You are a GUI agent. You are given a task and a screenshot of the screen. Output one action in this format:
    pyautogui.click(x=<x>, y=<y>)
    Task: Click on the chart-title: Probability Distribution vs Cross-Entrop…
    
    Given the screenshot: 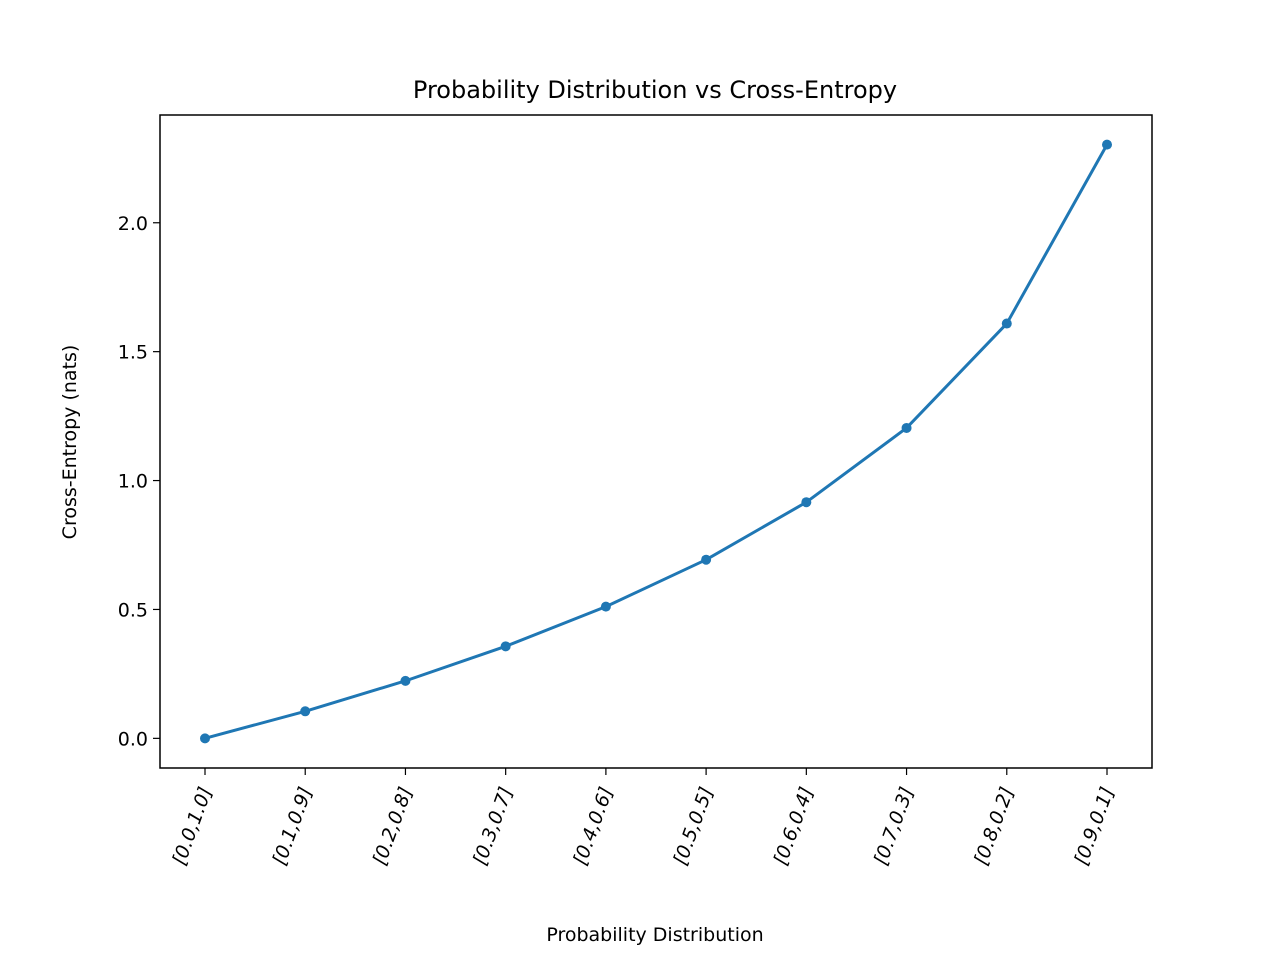 What is the action you would take?
    pyautogui.click(x=655, y=90)
    